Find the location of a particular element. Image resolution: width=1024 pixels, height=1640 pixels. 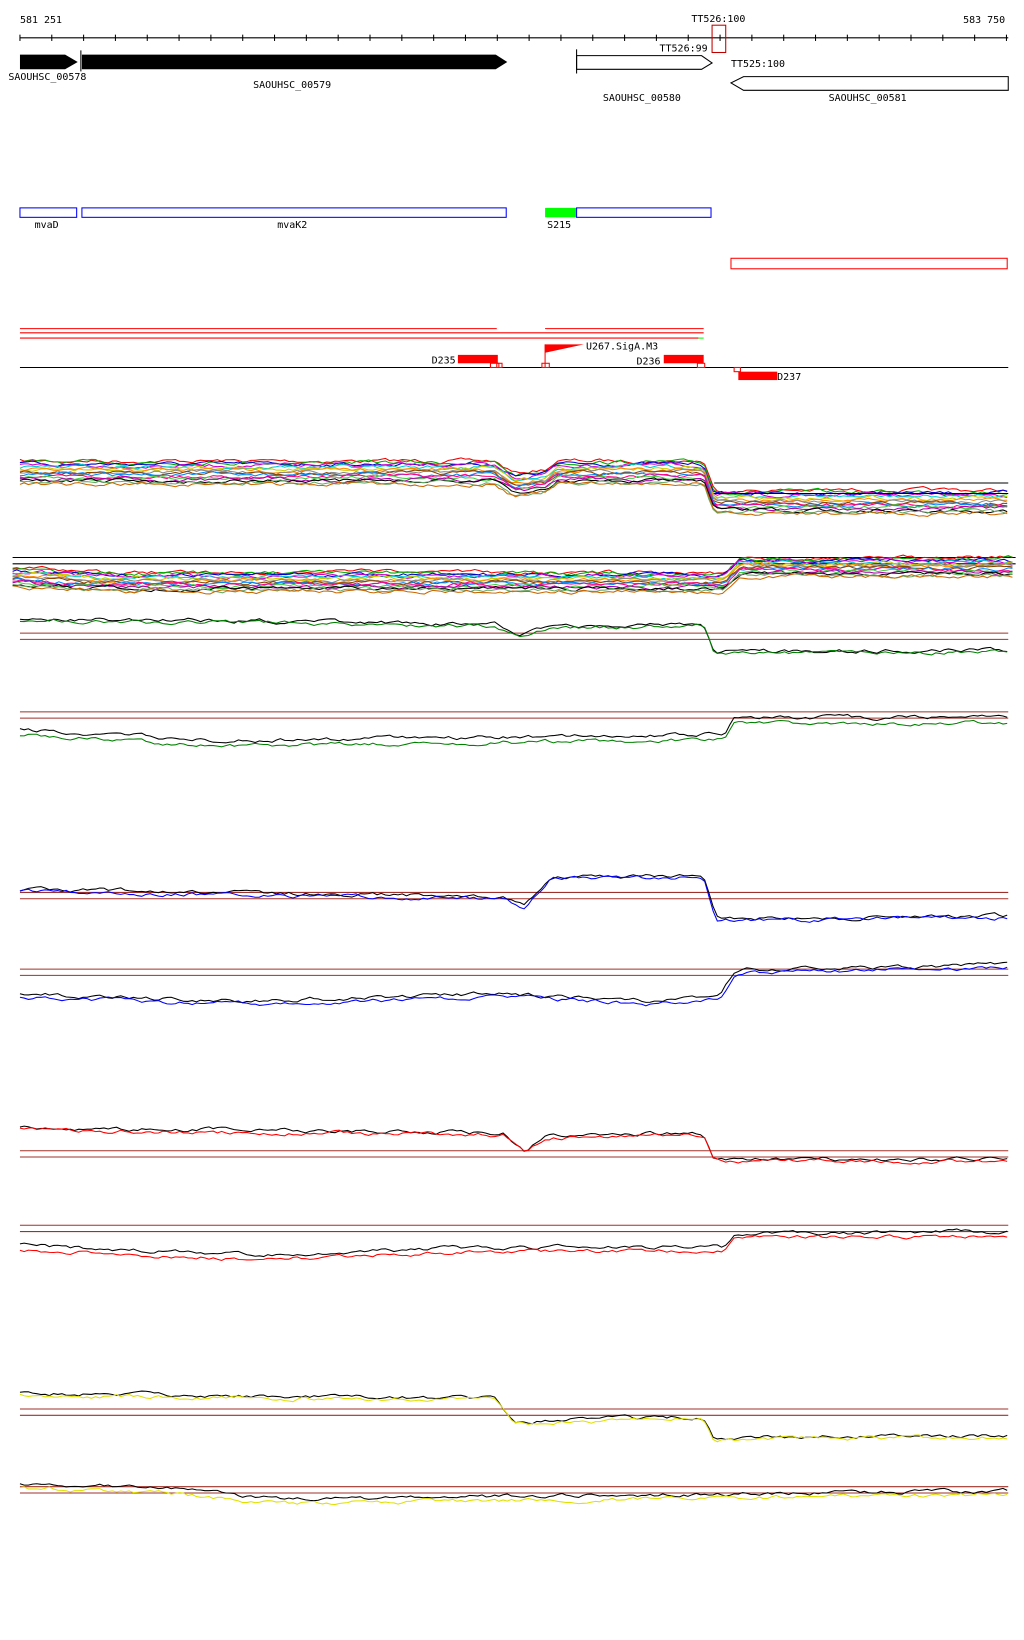

ruler-marker-label: TT526:100 is located at coordinates (718, 19).